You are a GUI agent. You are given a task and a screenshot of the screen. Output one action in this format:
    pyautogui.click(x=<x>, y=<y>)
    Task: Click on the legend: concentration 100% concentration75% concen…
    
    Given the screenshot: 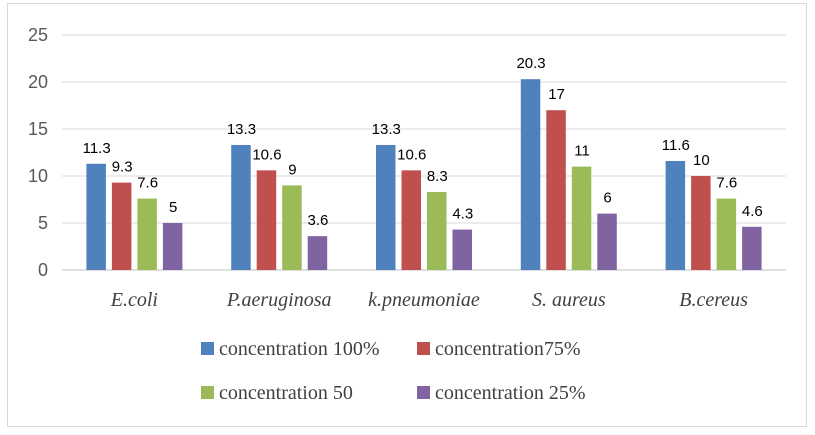 What is the action you would take?
    pyautogui.click(x=393, y=371)
    